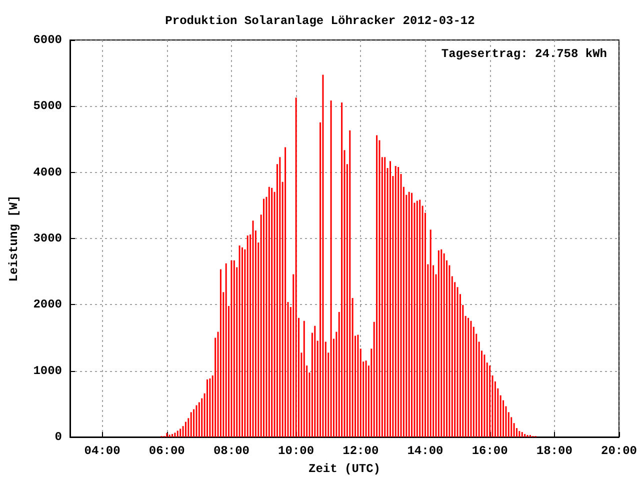  I want to click on y-tick-label: 3000, so click(47, 239).